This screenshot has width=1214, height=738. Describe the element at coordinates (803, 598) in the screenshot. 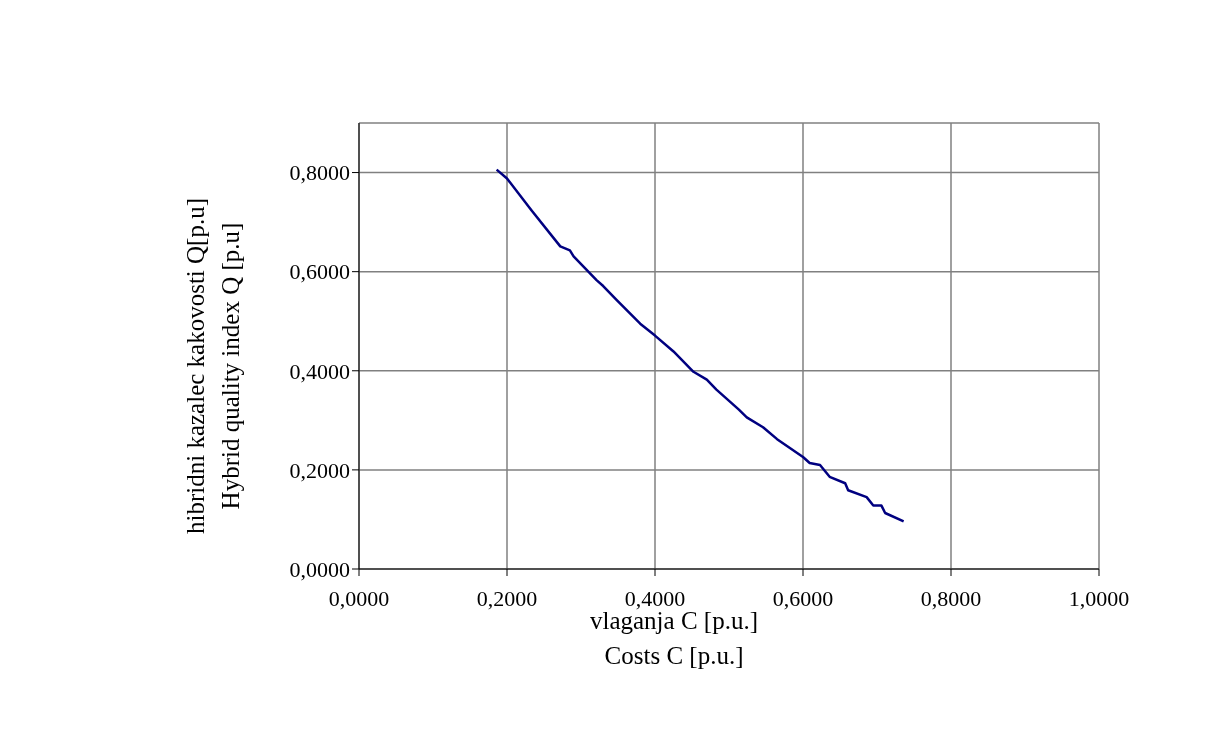

I see `x-tick-label: 0,6000` at that location.